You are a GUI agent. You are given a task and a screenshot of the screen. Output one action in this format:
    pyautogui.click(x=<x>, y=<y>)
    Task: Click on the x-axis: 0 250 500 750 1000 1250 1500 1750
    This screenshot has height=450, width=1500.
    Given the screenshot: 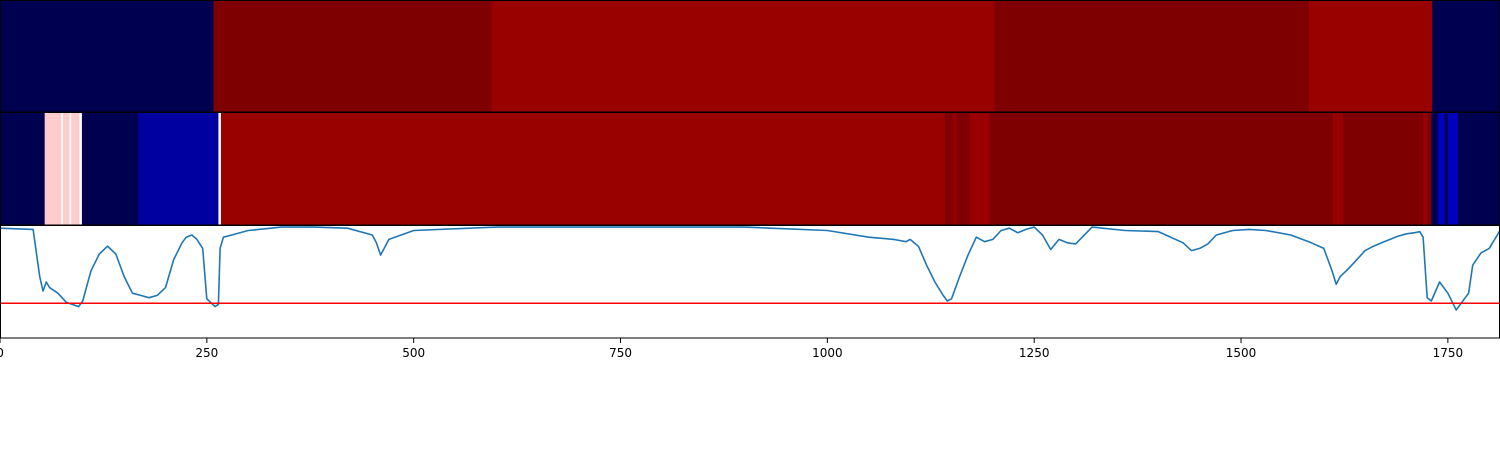 What is the action you would take?
    pyautogui.click(x=731, y=349)
    